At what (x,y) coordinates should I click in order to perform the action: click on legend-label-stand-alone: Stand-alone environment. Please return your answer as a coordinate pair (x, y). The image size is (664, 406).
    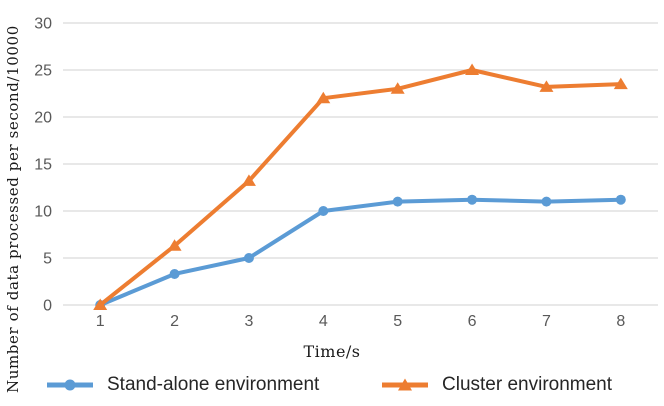
    Looking at the image, I should click on (213, 384).